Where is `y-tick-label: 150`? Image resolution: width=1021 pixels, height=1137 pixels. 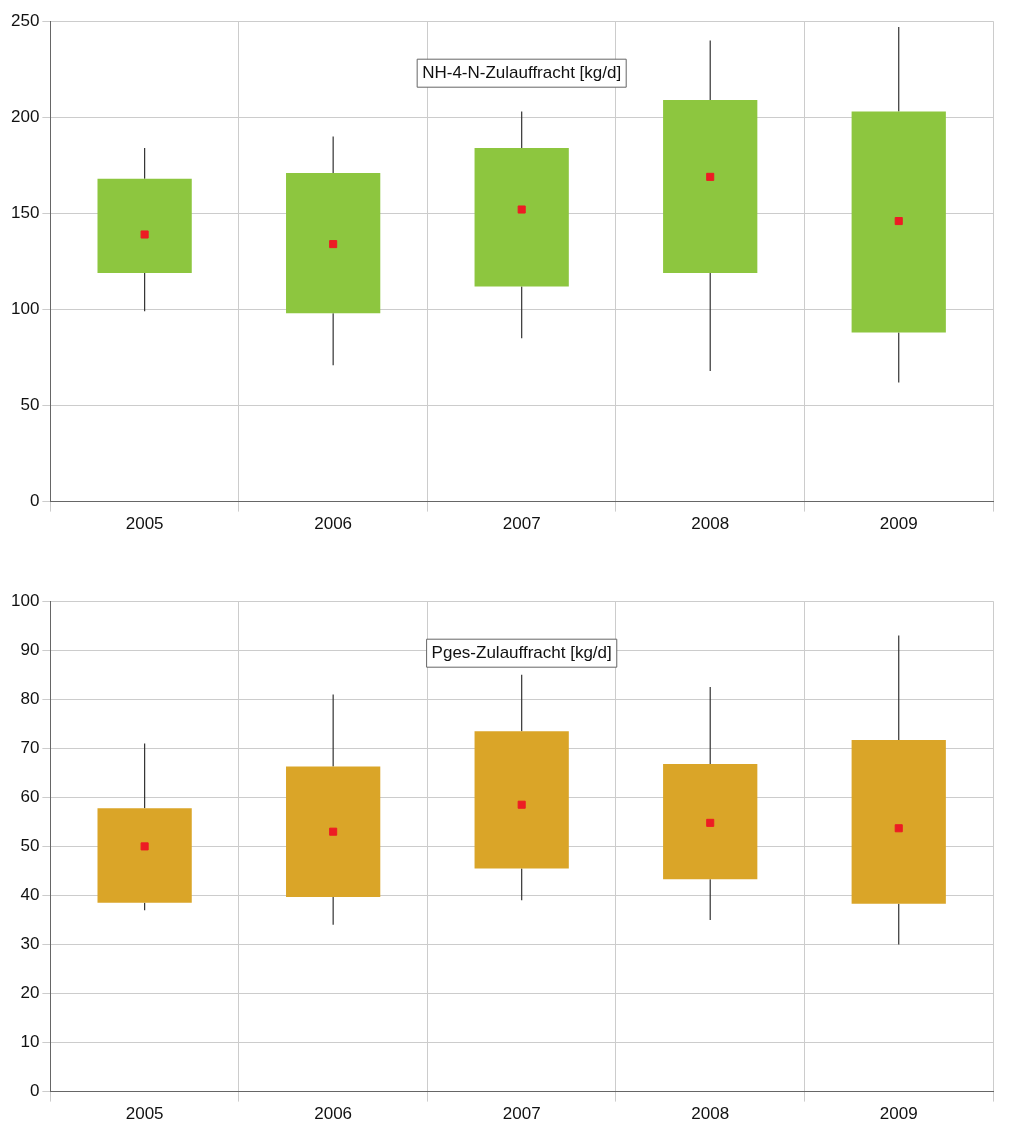
y-tick-label: 150 is located at coordinates (25, 213).